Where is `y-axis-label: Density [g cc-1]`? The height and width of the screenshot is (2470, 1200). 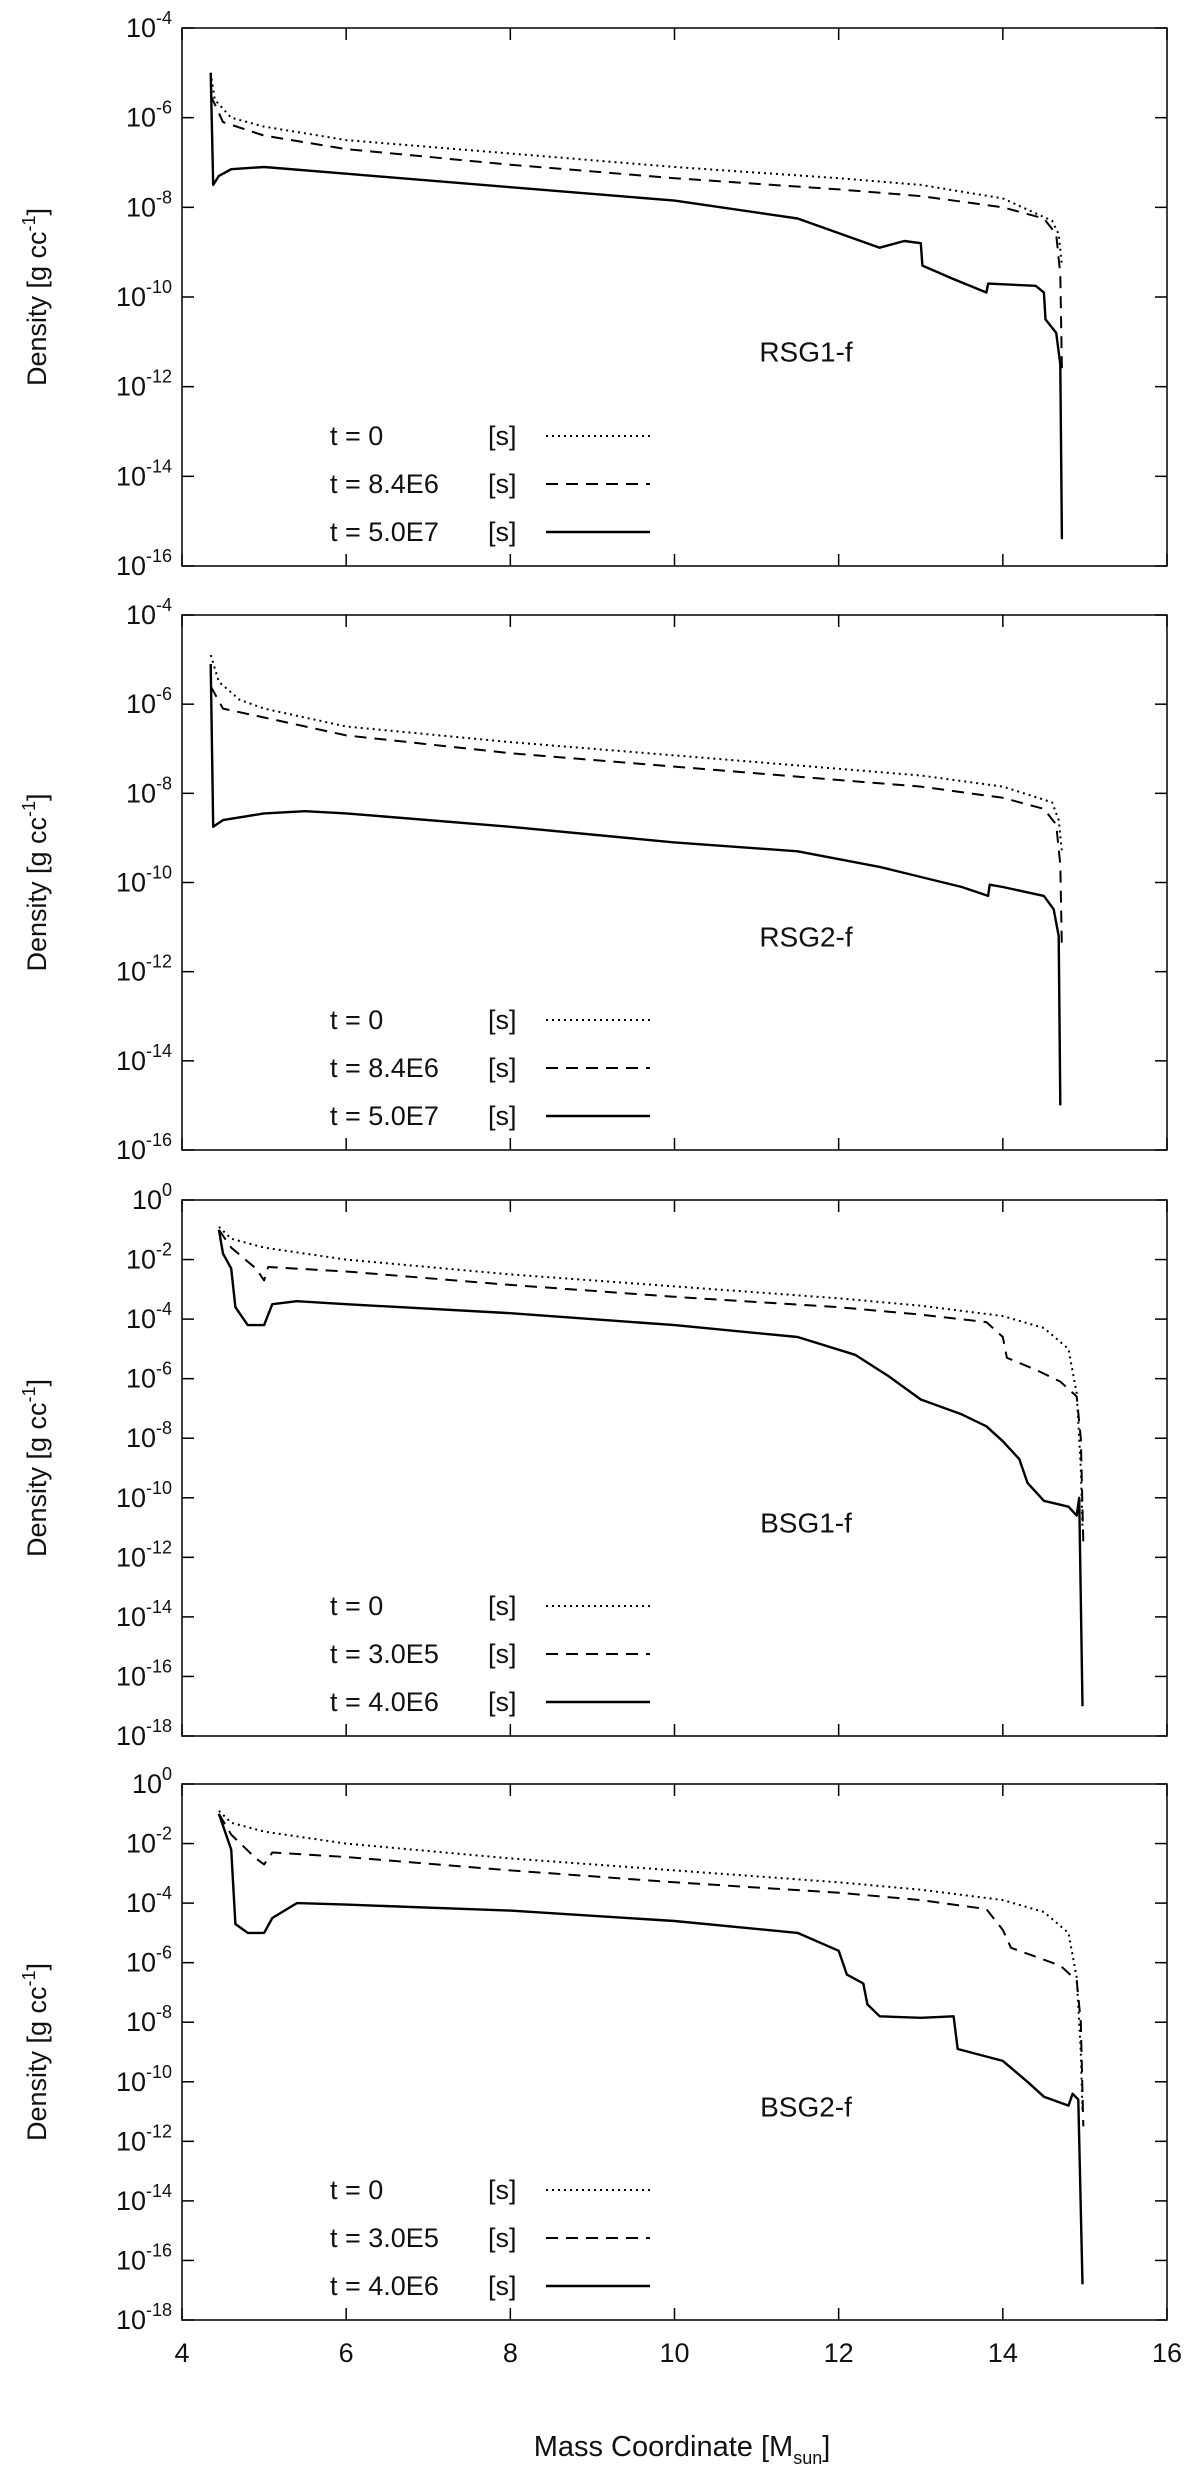
y-axis-label: Density [g cc-1] is located at coordinates (35, 882).